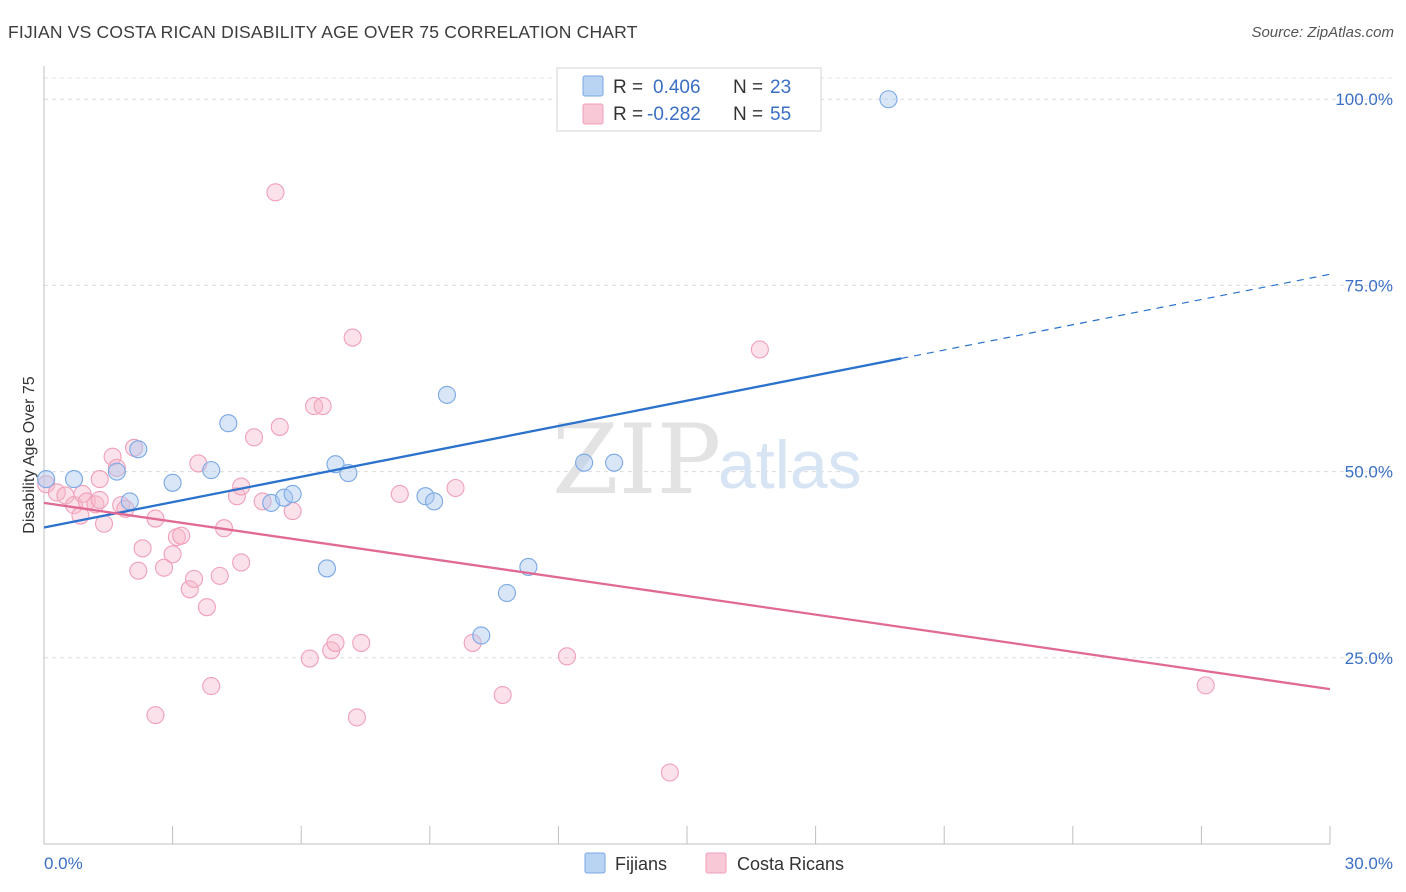  What do you see at coordinates (707, 460) in the screenshot?
I see `watermark: ZIP atlas` at bounding box center [707, 460].